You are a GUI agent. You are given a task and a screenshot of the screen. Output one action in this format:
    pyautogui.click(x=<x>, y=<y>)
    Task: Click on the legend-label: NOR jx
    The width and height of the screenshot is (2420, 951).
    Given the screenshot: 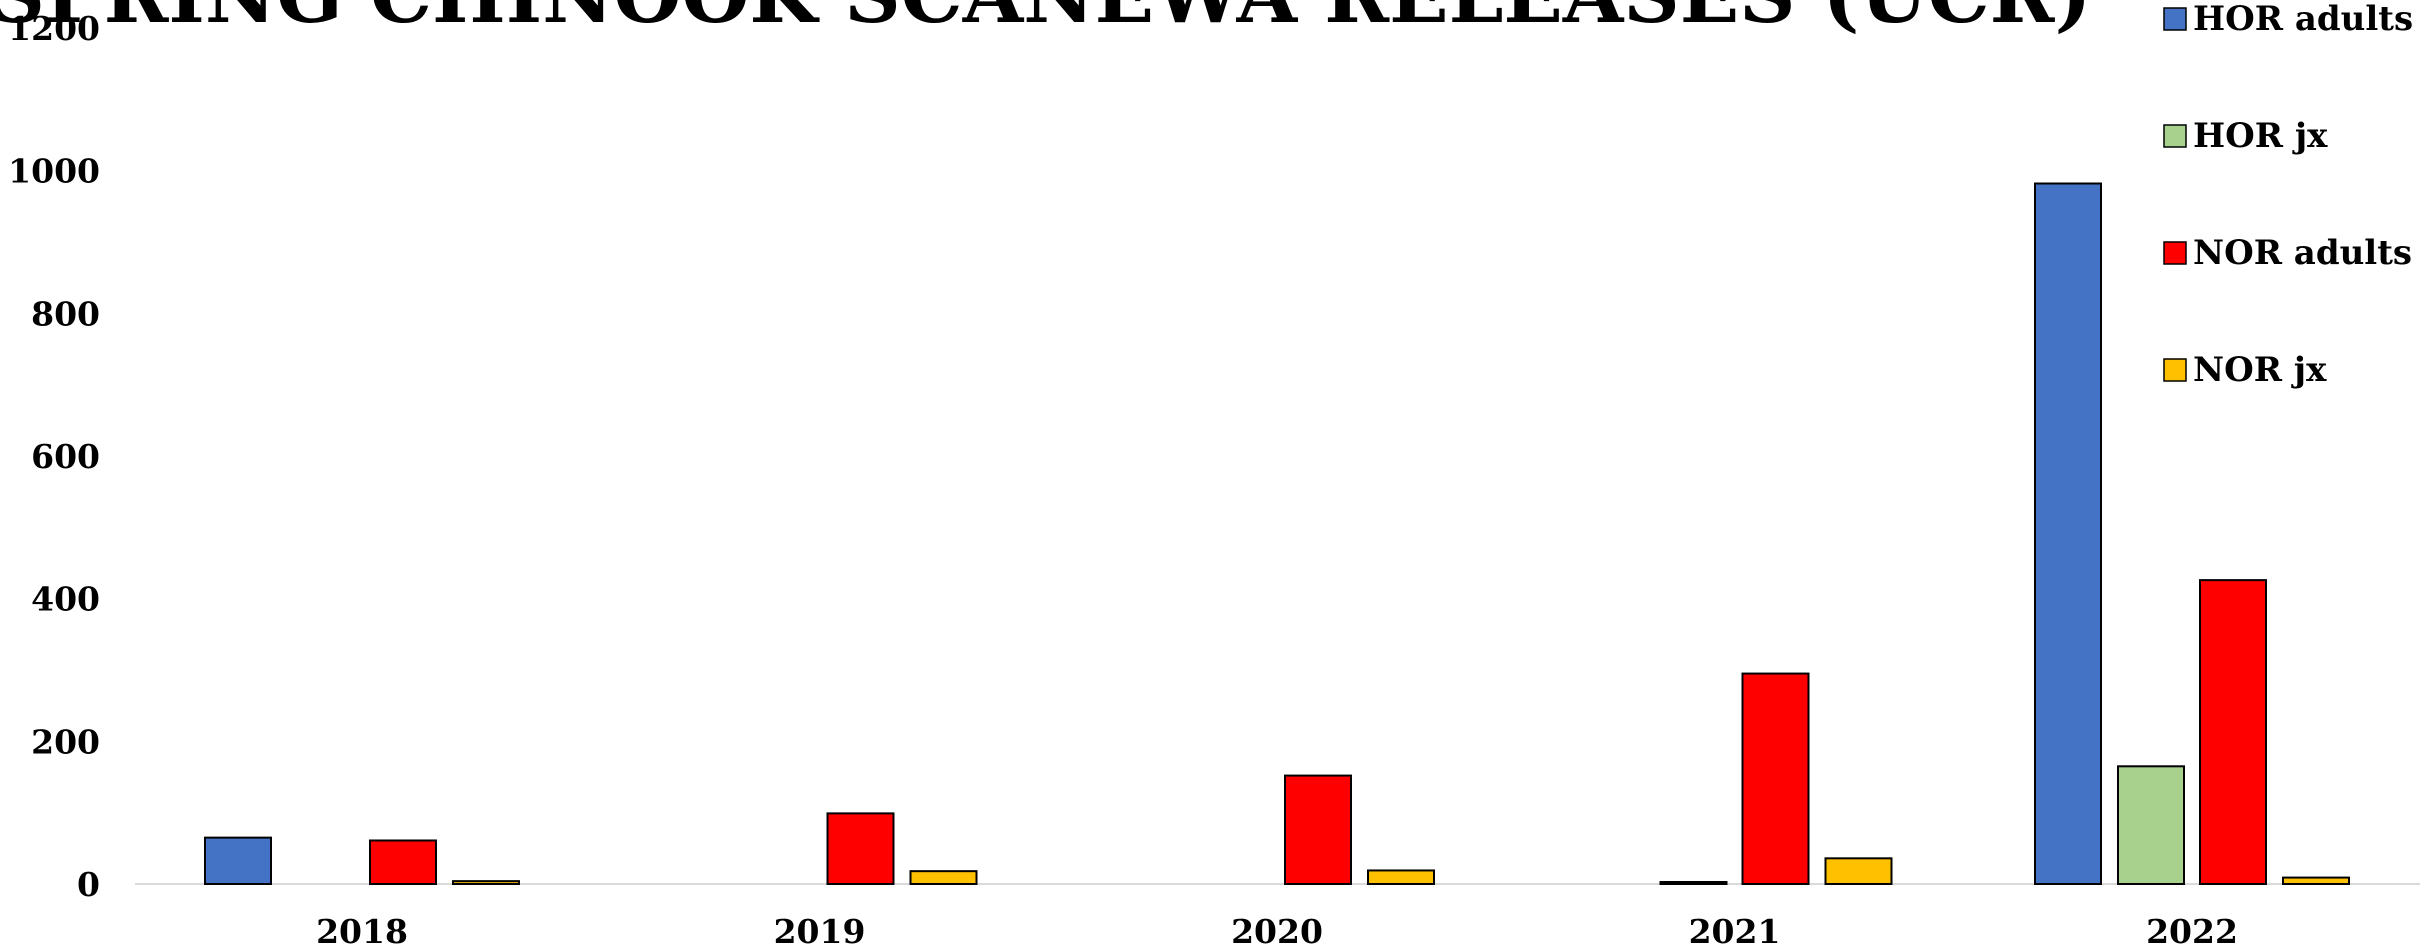 What is the action you would take?
    pyautogui.click(x=2260, y=370)
    